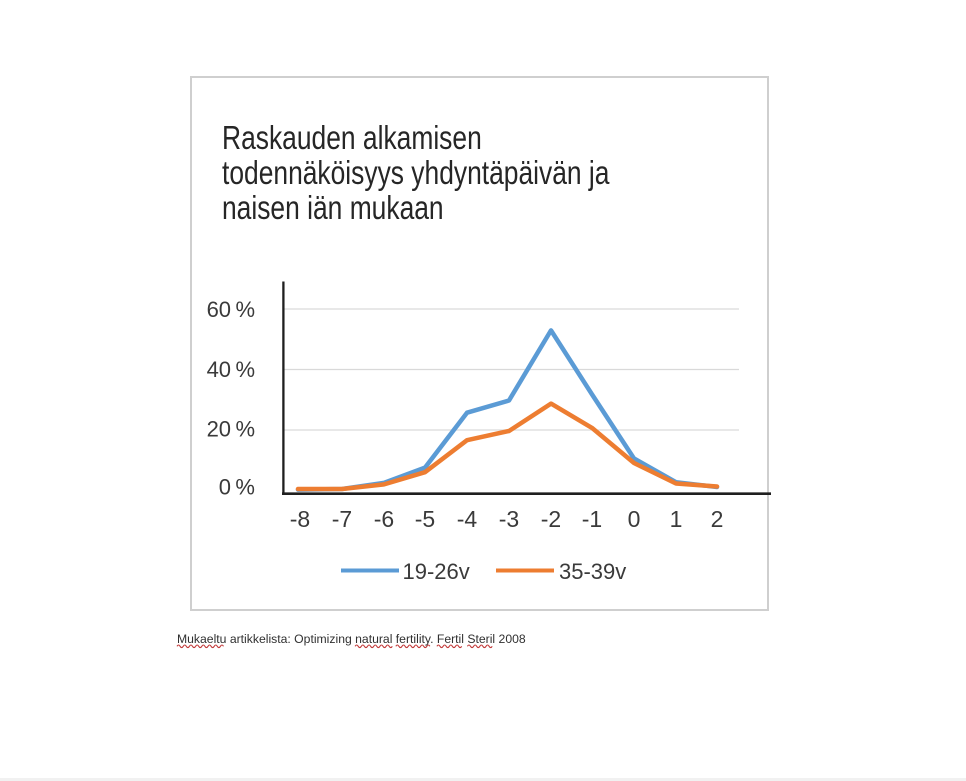  I want to click on svg-text: 60 %, so click(231, 309).